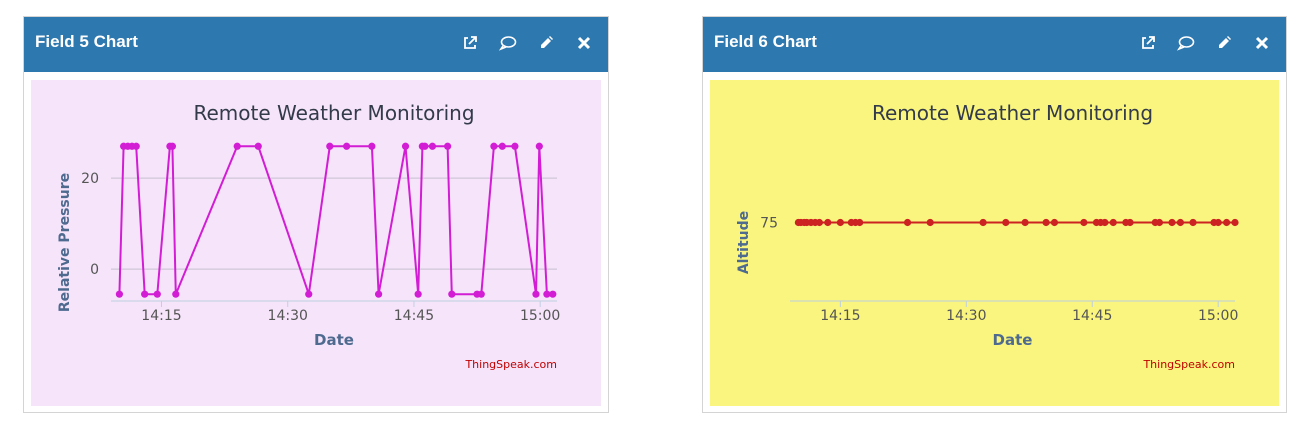 This screenshot has height=433, width=1312. I want to click on y-tick-label: 0, so click(94, 270).